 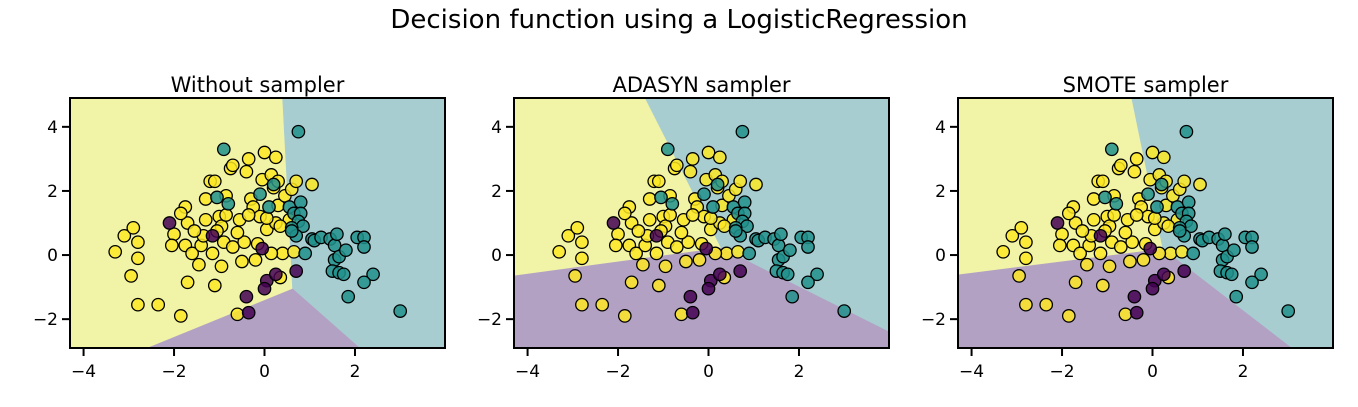 What do you see at coordinates (83, 372) in the screenshot?
I see `x-tick-label: −4` at bounding box center [83, 372].